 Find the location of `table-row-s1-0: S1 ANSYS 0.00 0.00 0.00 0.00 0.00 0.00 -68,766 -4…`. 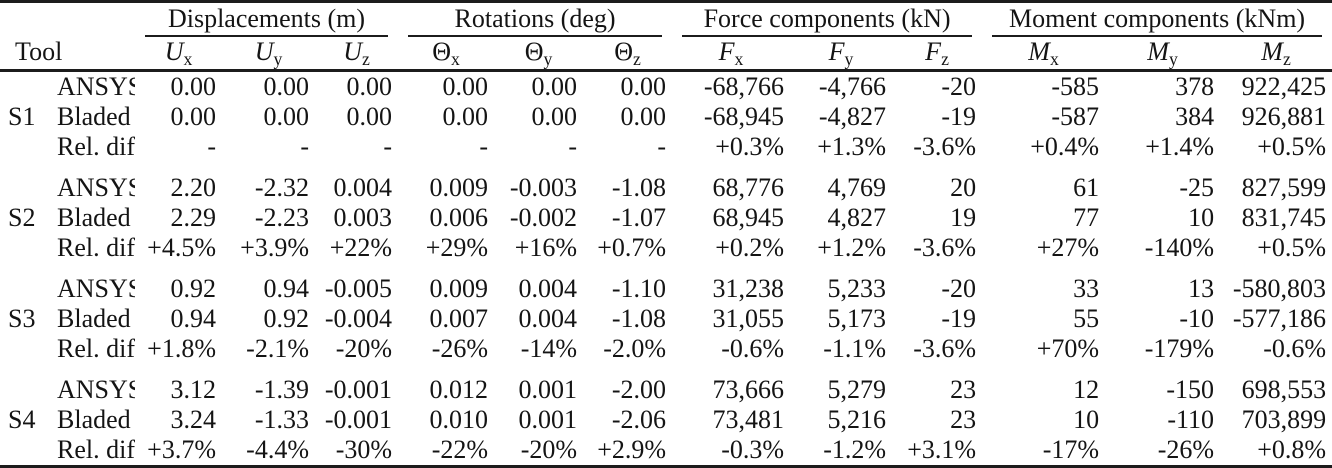

table-row-s1-0: S1 ANSYS 0.00 0.00 0.00 0.00 0.00 0.00 -68,766 -4… is located at coordinates (666, 101).